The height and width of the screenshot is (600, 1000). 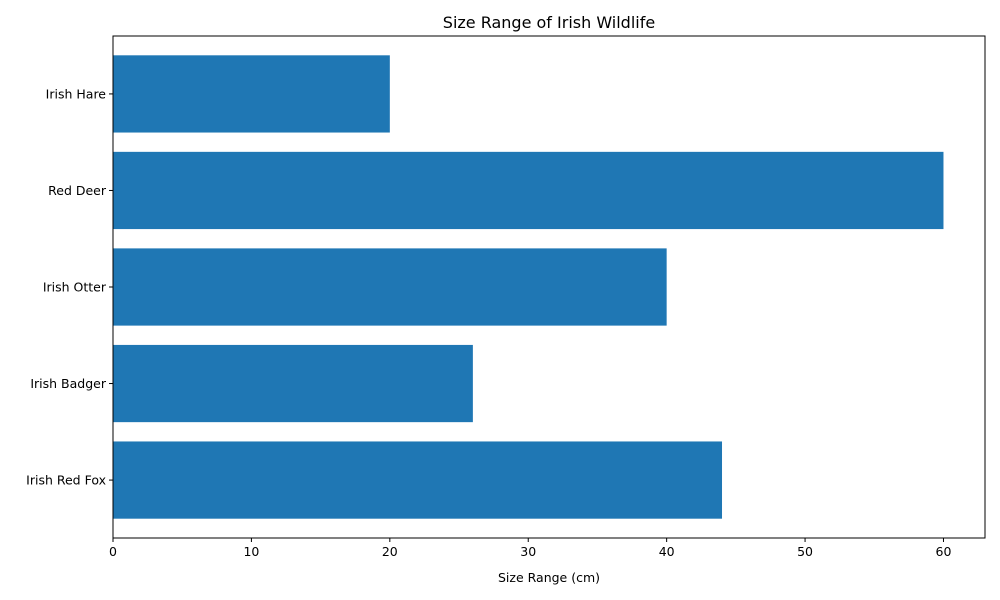 I want to click on bar-irish-otter, so click(x=390, y=287).